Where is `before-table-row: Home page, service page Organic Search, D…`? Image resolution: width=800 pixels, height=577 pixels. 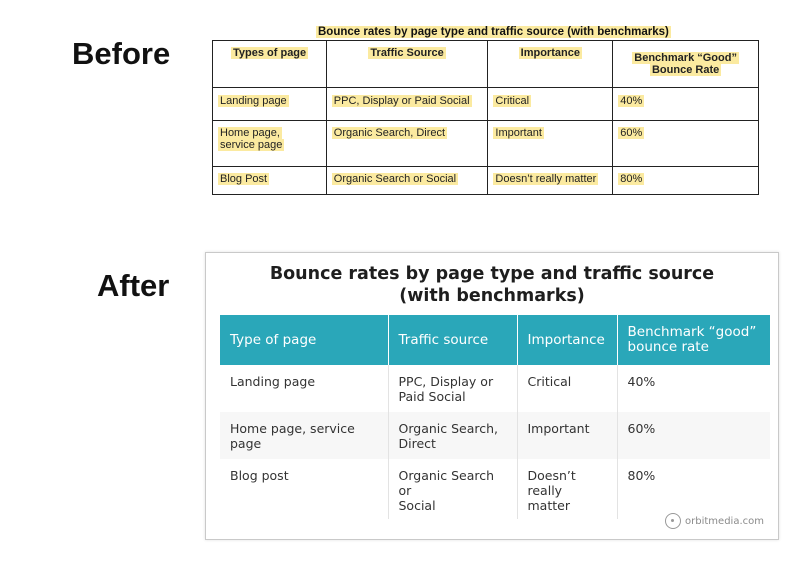
before-table-row: Home page, service page Organic Search, D… is located at coordinates (485, 143).